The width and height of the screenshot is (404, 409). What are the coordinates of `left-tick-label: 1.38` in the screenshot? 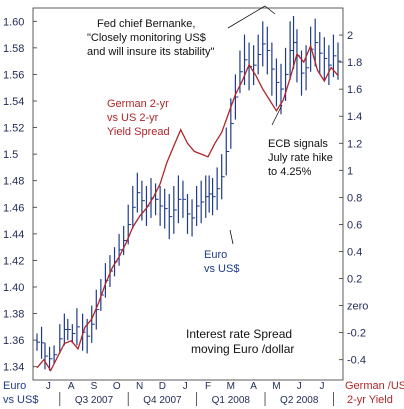 It's located at (13, 315).